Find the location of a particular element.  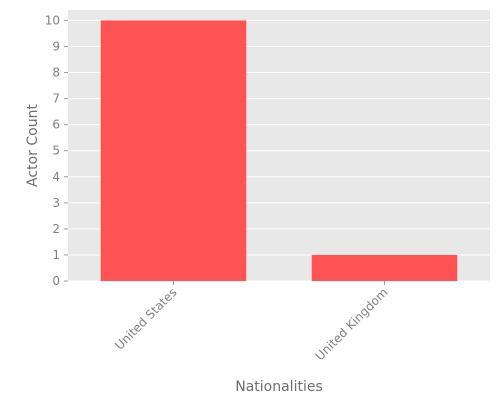

y-axis-ticks: 0 1 2 3 4 5 6 7 8 9 10 is located at coordinates (56, 150).